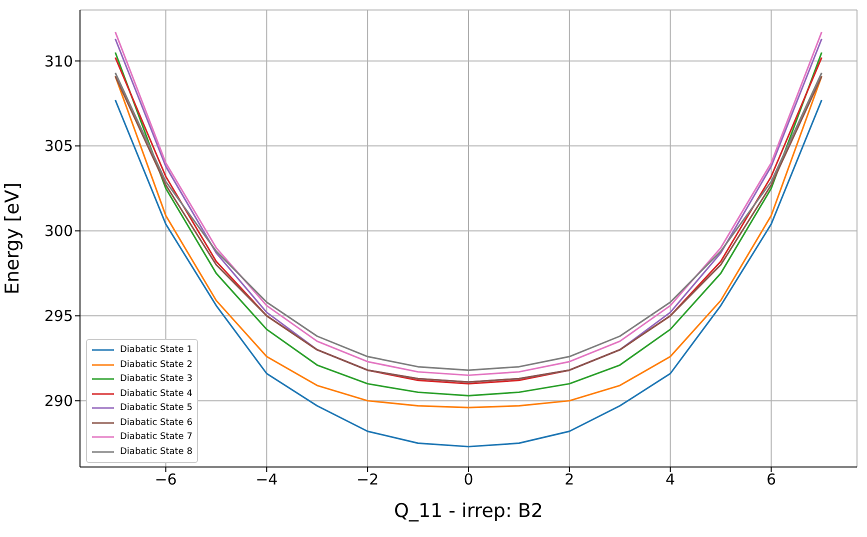 This screenshot has width=867, height=537. I want to click on y-tick-label: 305, so click(58, 146).